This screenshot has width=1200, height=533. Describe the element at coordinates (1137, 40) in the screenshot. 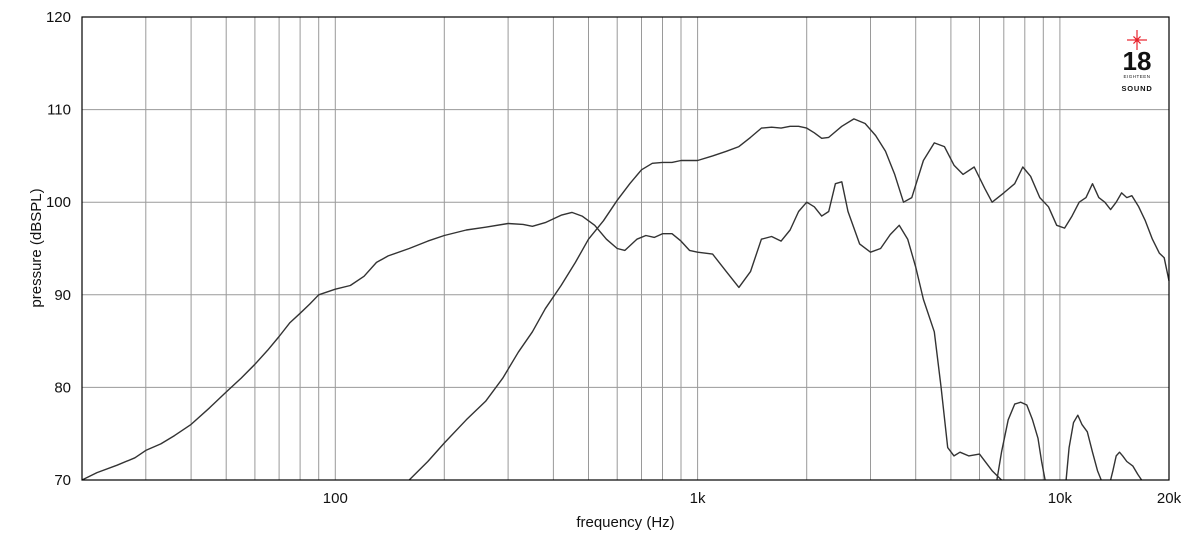

I see `star-icon` at that location.